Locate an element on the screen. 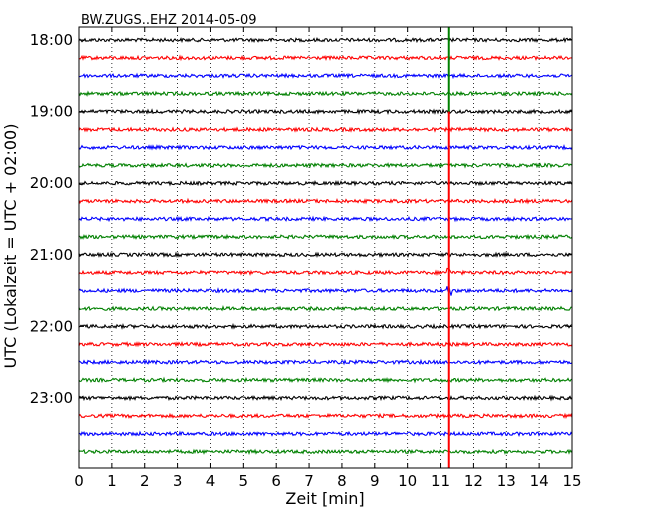 This screenshot has width=650, height=520. x-tick-label: 5 is located at coordinates (244, 481).